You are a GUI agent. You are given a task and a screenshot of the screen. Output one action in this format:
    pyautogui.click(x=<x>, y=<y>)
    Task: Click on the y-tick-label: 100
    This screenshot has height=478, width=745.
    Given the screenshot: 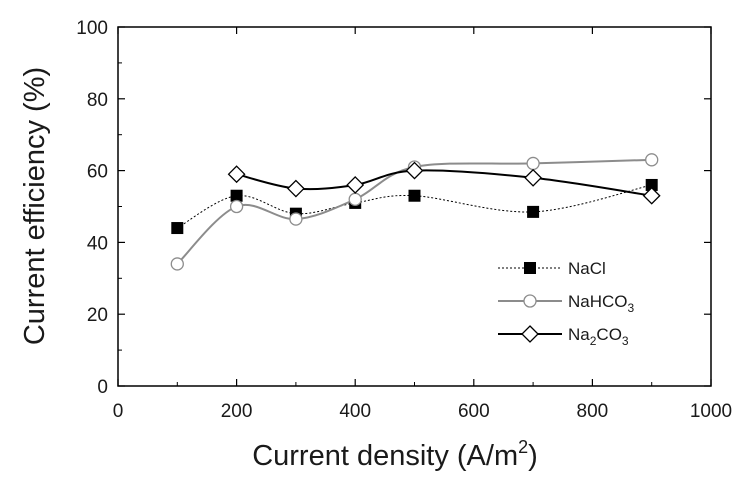 What is the action you would take?
    pyautogui.click(x=92, y=28)
    